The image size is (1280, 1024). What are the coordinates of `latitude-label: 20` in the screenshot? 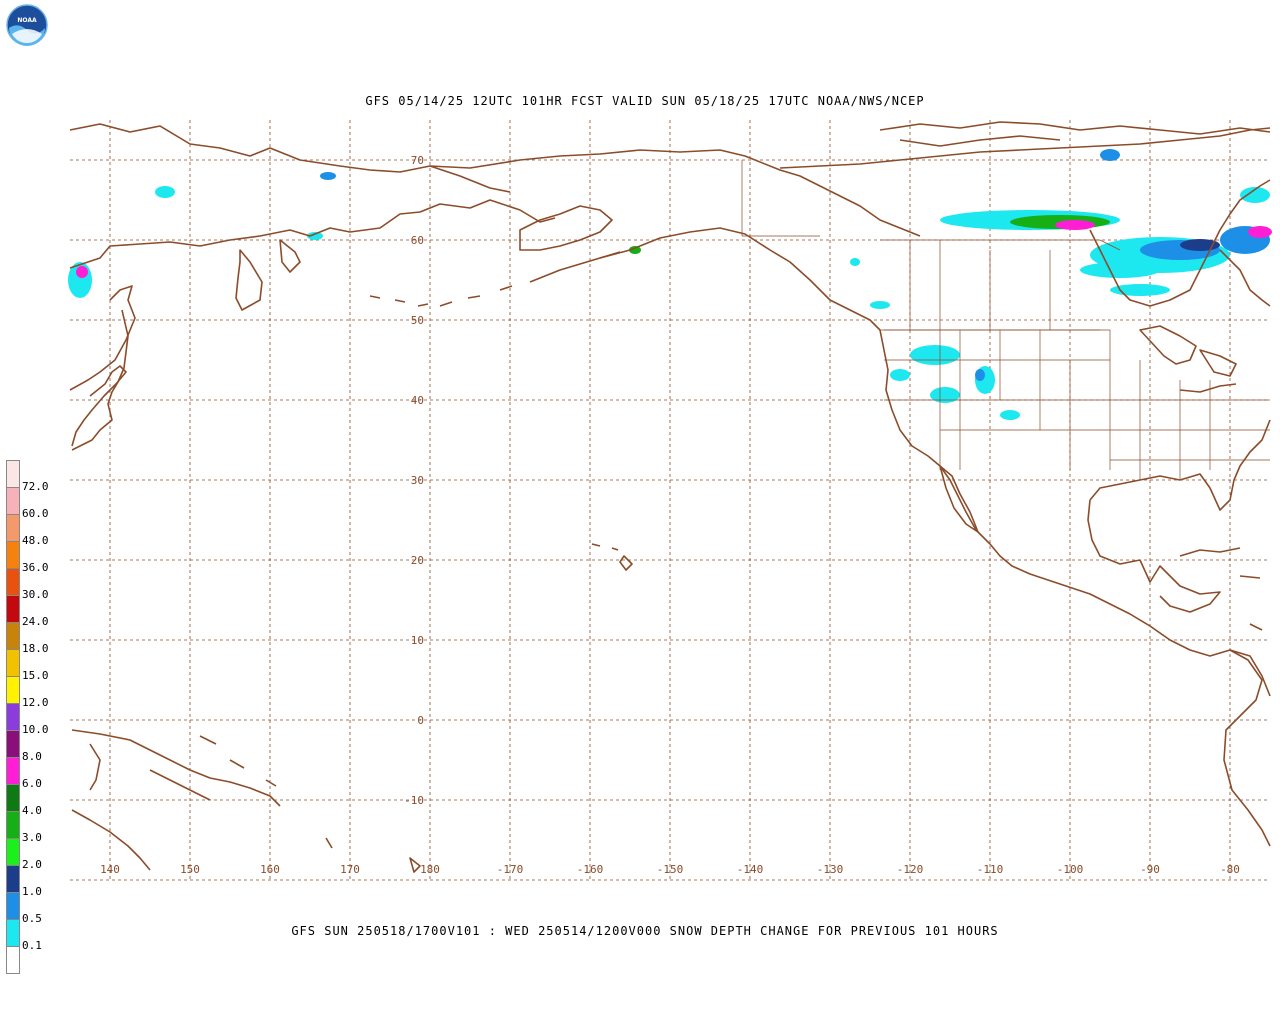 It's located at (417, 560).